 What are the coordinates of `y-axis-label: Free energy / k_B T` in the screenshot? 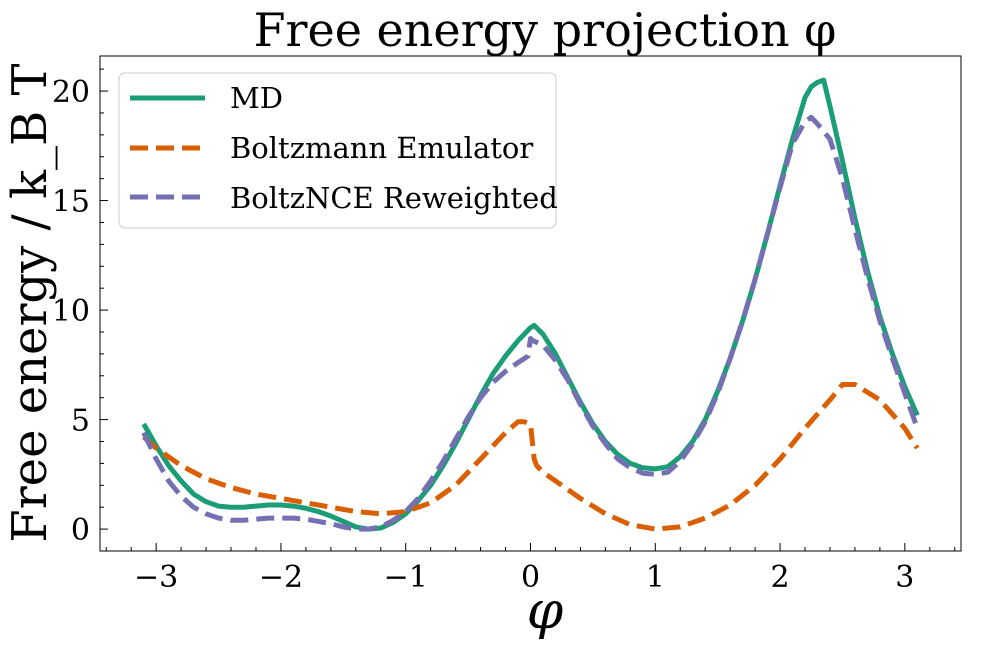 It's located at (30, 302).